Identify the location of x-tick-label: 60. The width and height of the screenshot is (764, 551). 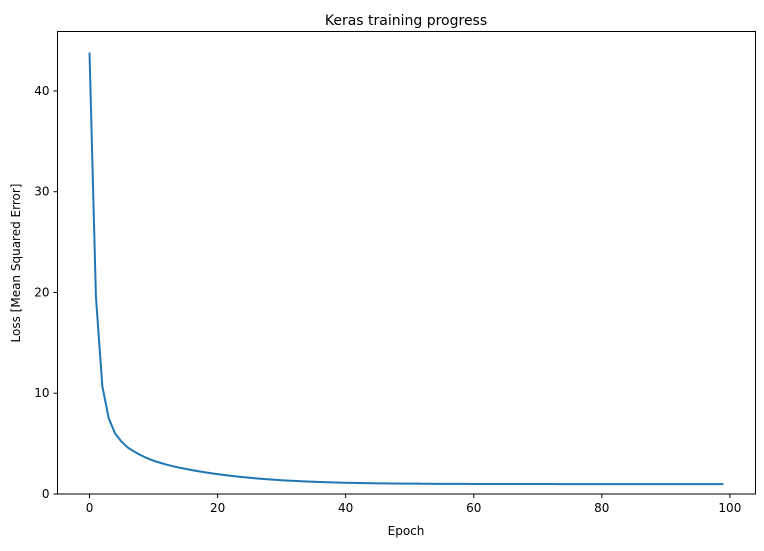
(473, 508).